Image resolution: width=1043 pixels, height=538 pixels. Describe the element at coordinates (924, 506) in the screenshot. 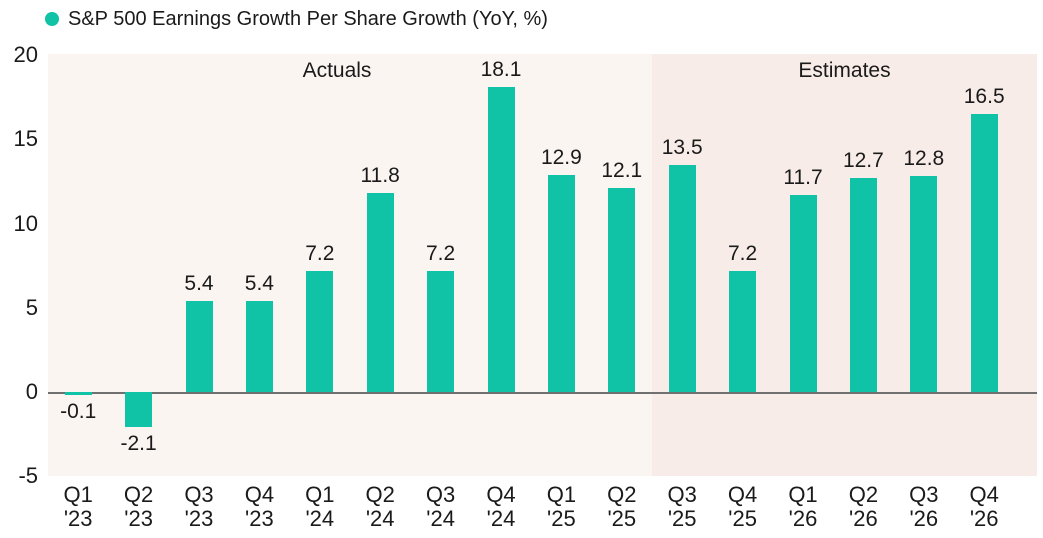

I see `x-axis-label: Q3'26` at that location.